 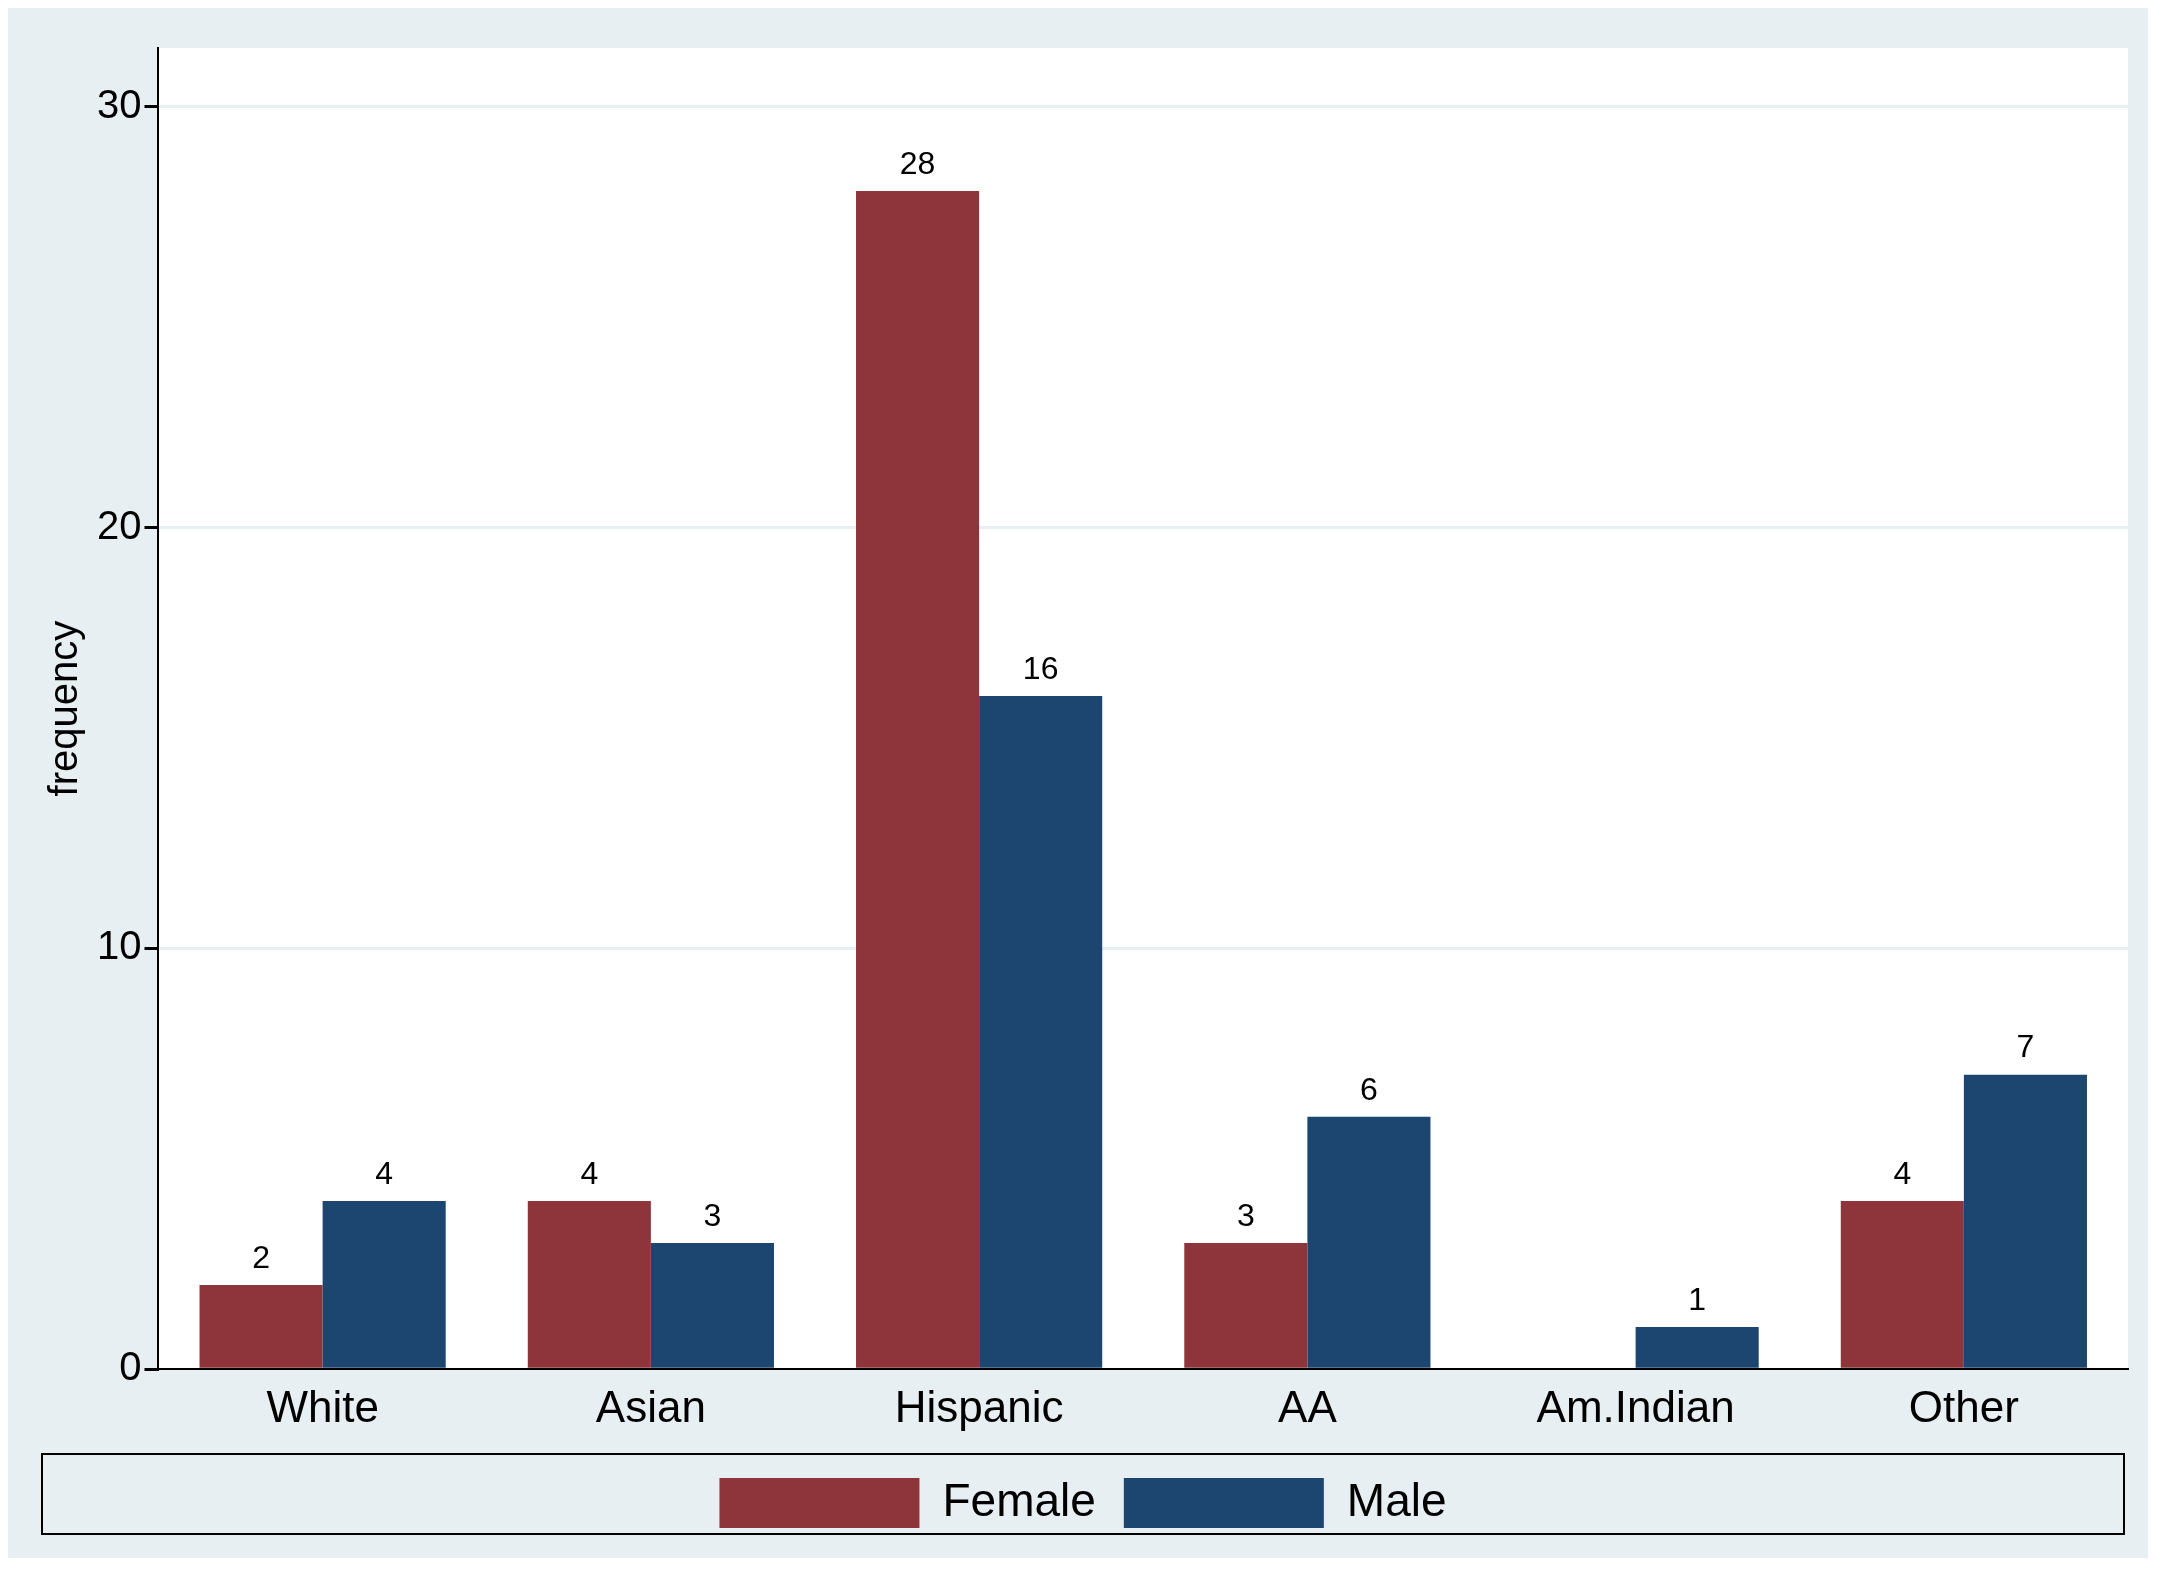 What do you see at coordinates (119, 945) in the screenshot?
I see `y-tick-label: 10` at bounding box center [119, 945].